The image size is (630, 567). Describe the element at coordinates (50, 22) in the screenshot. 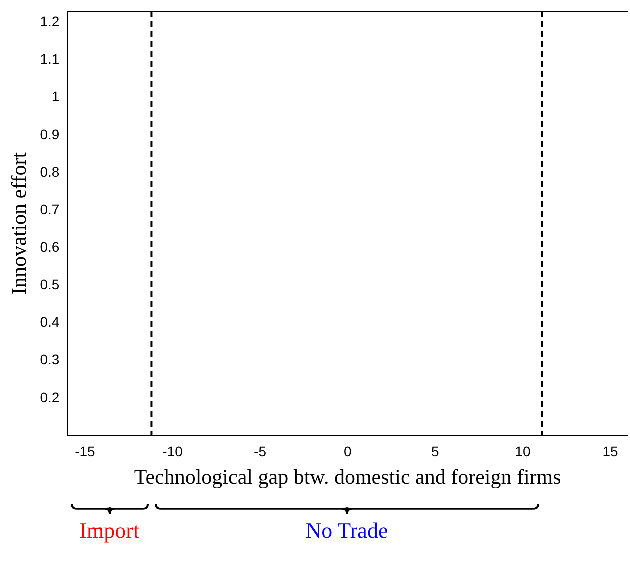

I see `y-tick-label: 1.2` at that location.